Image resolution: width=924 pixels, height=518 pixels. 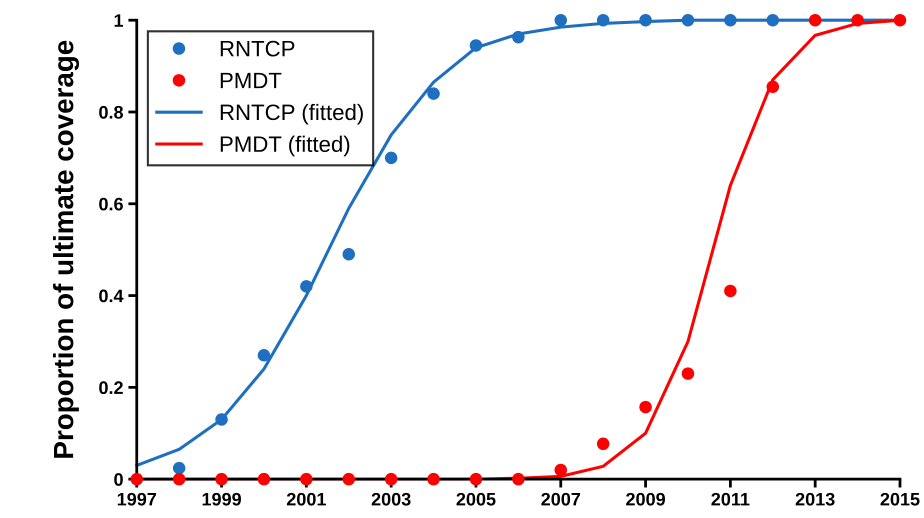 I want to click on x-tick-label: 1997, so click(x=137, y=499).